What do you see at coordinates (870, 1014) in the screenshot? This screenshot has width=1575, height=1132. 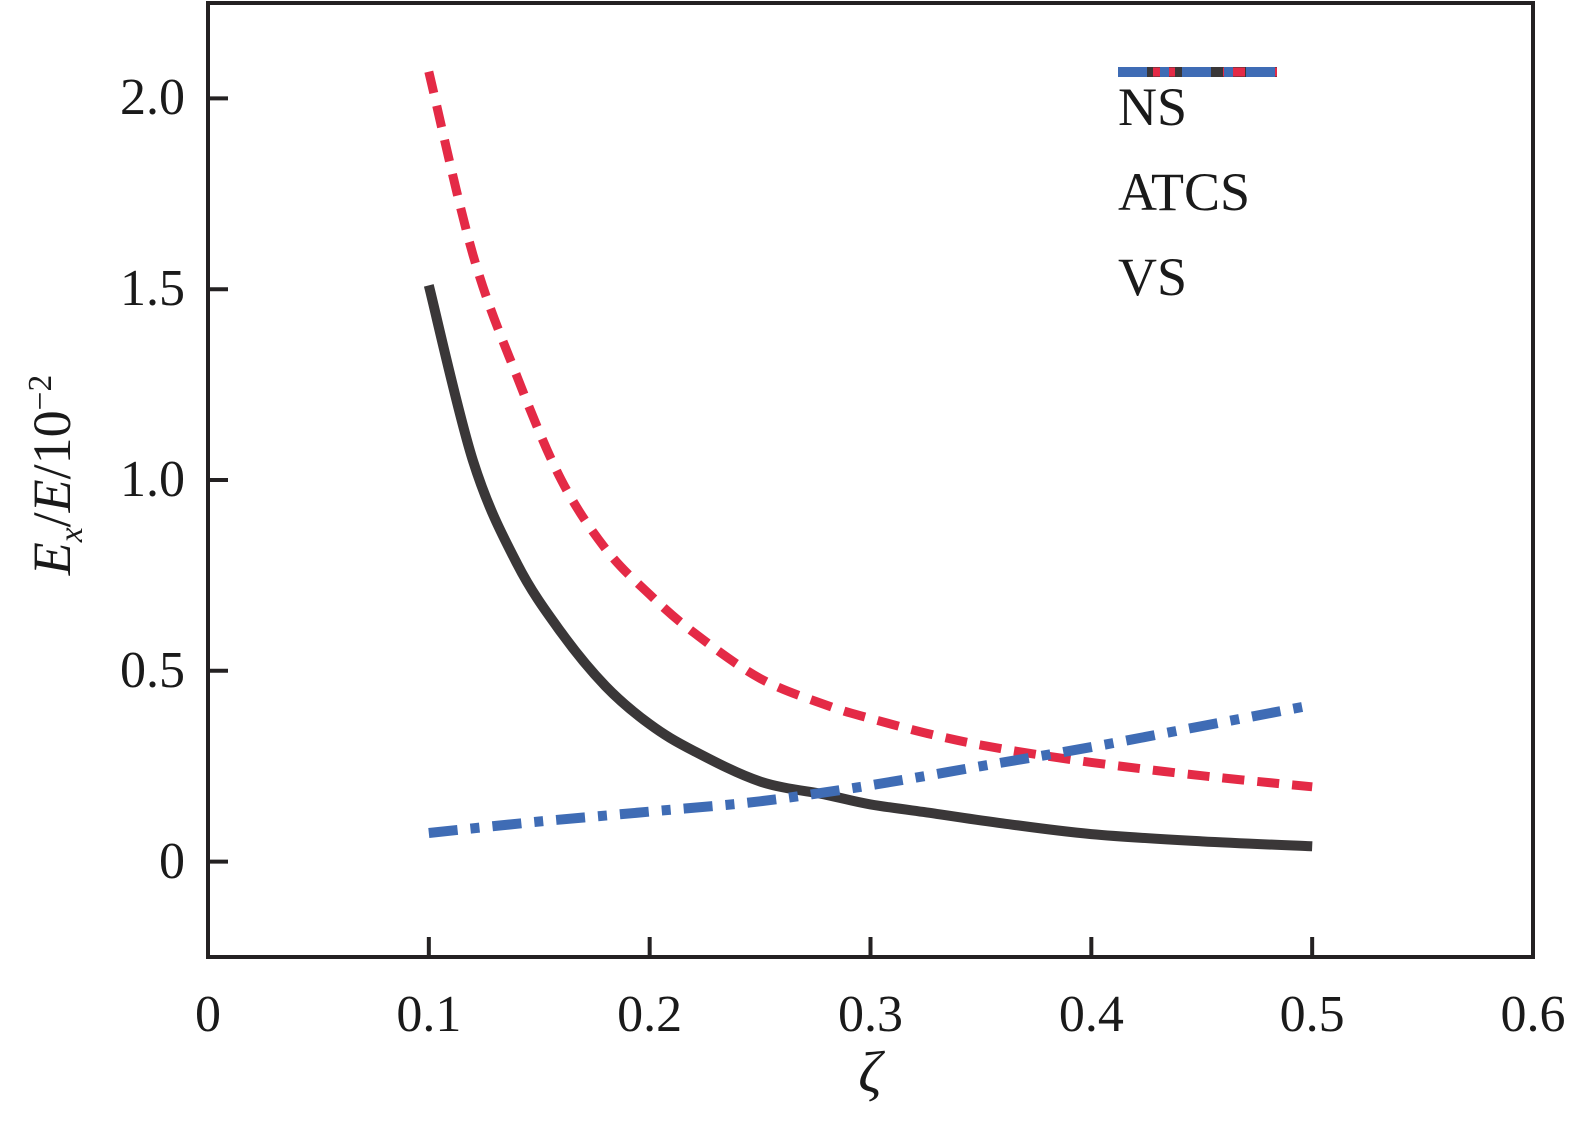 I see `x-tick-label: 0.3` at bounding box center [870, 1014].